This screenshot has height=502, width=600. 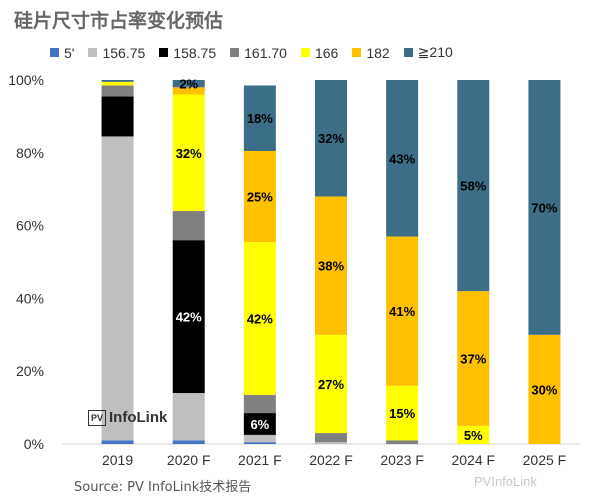 I want to click on y-tick-label: 100%, so click(x=26, y=80).